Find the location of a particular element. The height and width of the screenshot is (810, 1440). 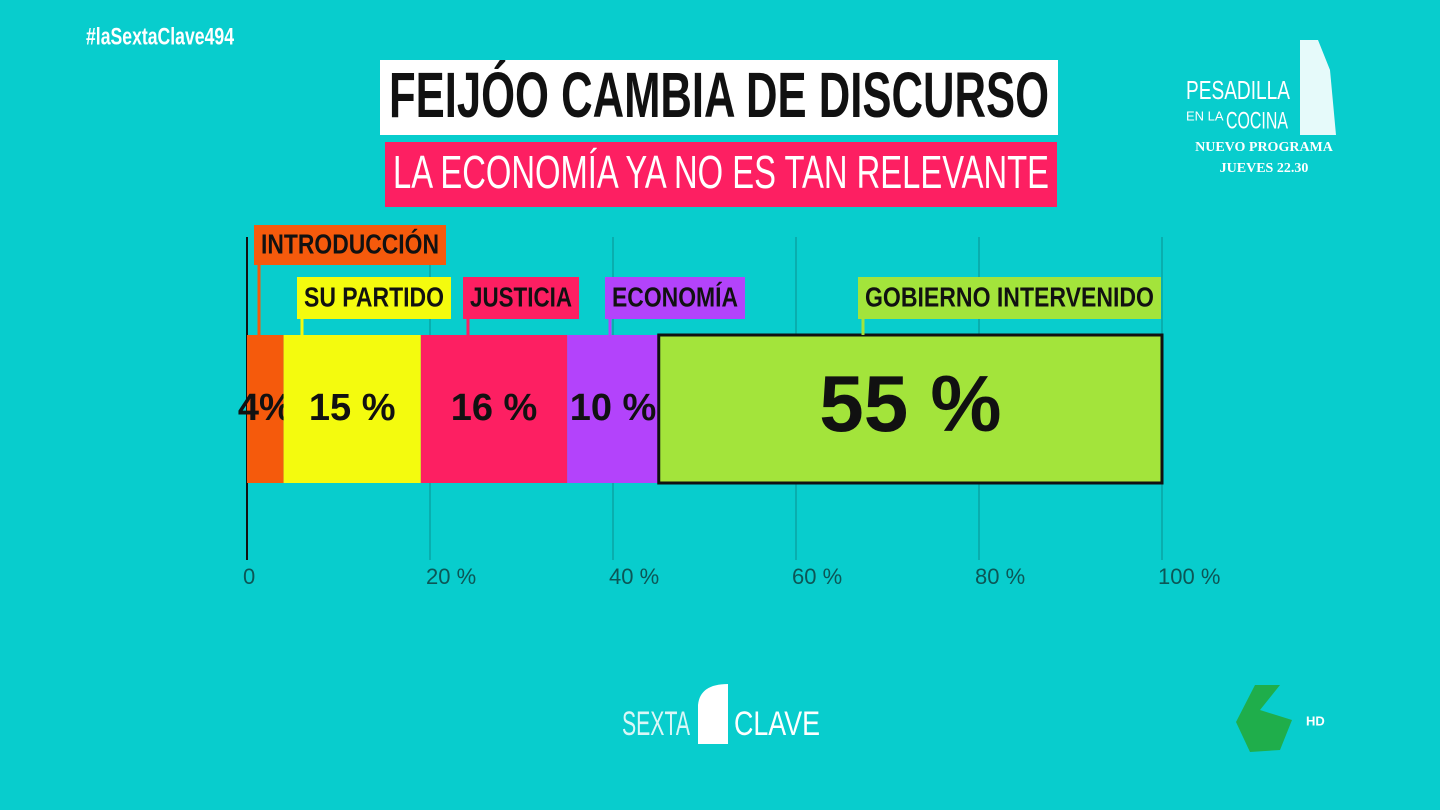

promo-line: JUEVES 22.30 is located at coordinates (1264, 168).